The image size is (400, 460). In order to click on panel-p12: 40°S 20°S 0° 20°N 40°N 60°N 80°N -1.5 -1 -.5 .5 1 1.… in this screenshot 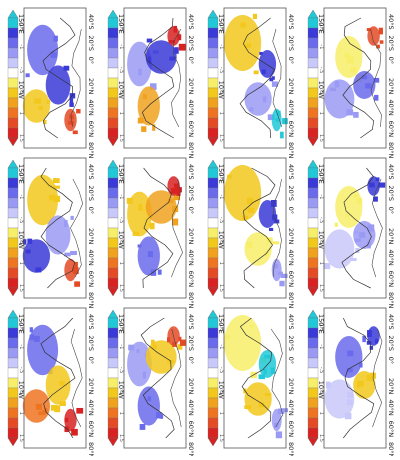, I will do `click(351, 383)`.